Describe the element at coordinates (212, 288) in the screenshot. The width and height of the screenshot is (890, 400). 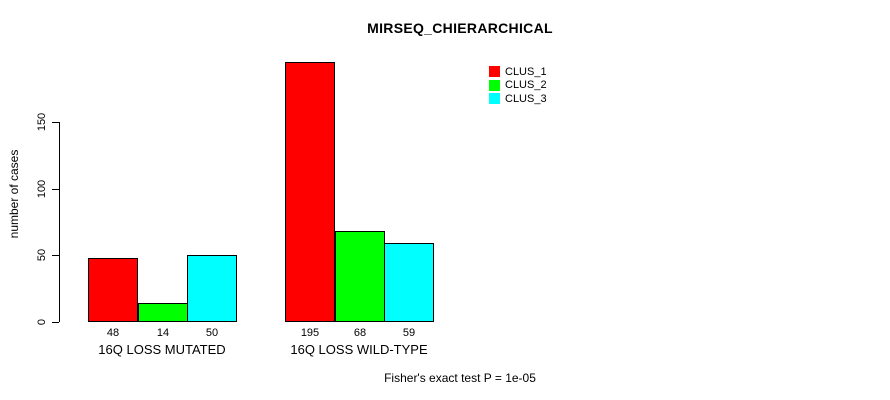
I see `bar-clus_3-group1` at that location.